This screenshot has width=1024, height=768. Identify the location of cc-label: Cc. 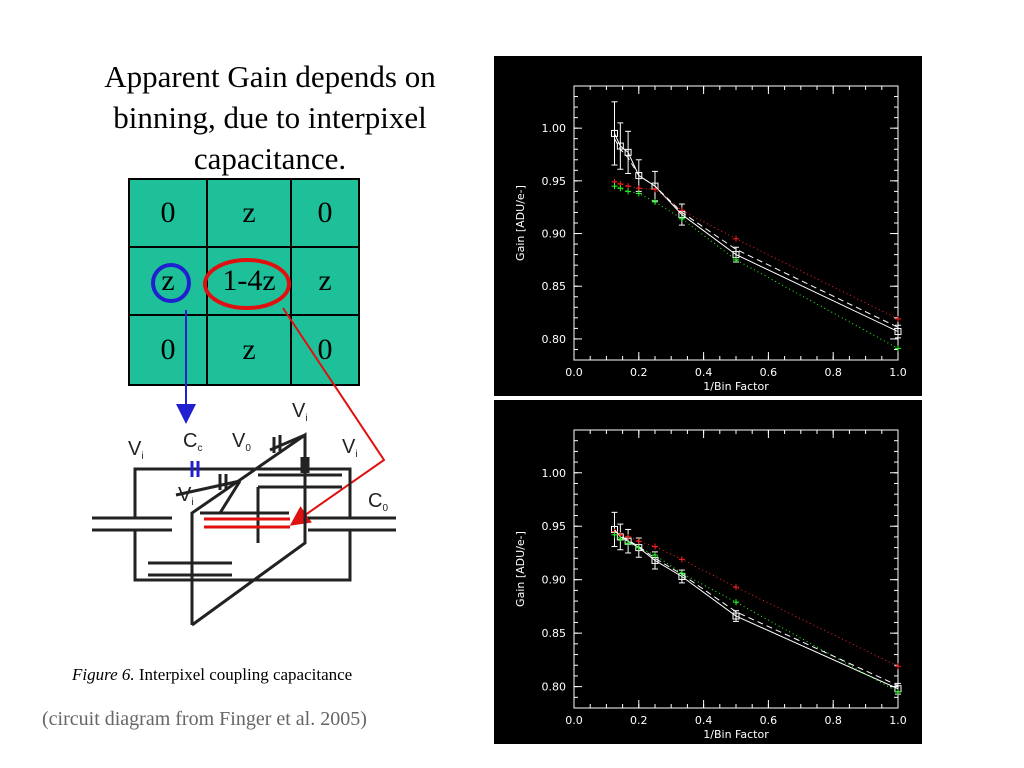
(192, 442).